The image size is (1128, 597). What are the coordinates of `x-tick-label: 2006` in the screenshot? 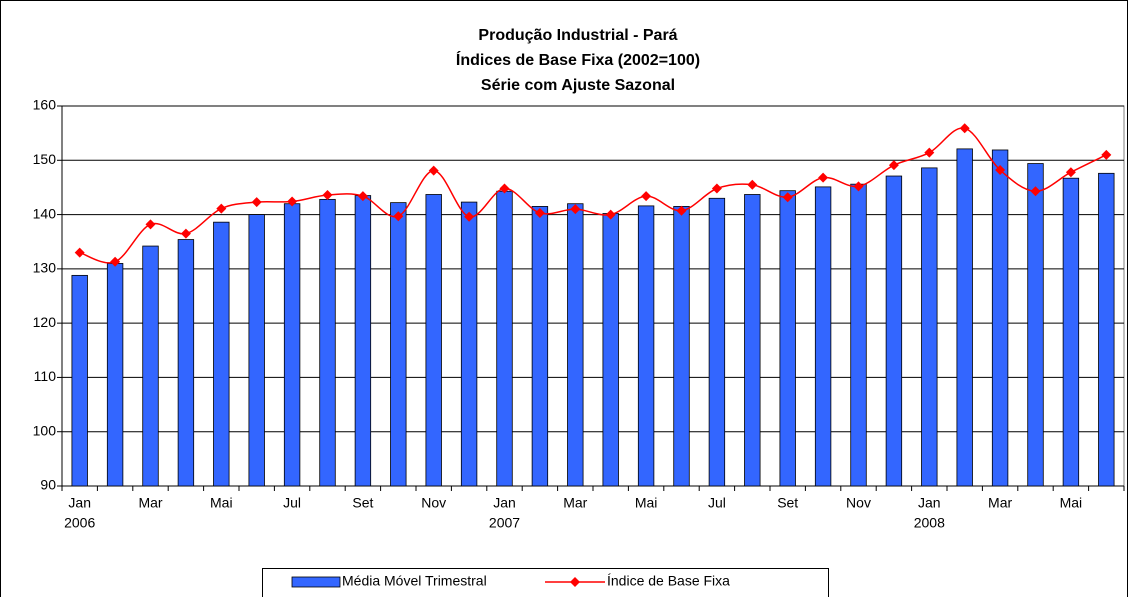 It's located at (79, 523).